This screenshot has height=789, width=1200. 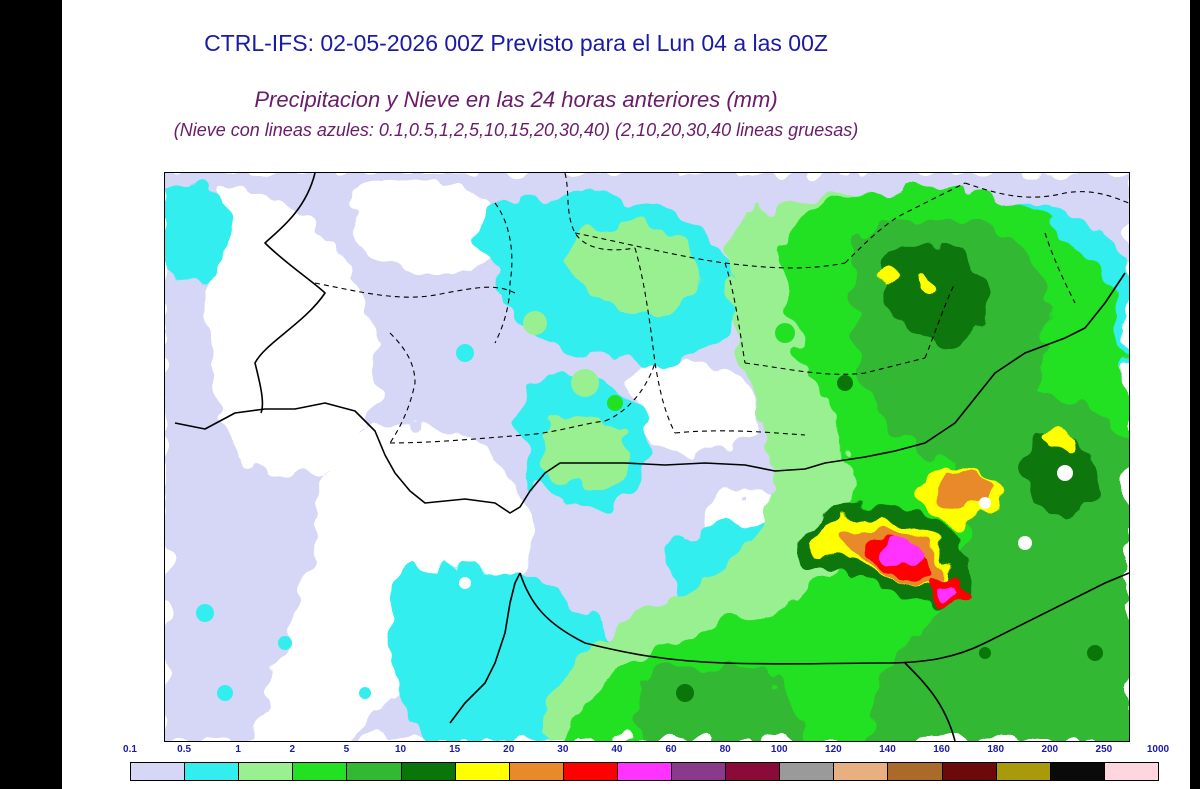 I want to click on legend-tick-label: 200, so click(x=1050, y=749).